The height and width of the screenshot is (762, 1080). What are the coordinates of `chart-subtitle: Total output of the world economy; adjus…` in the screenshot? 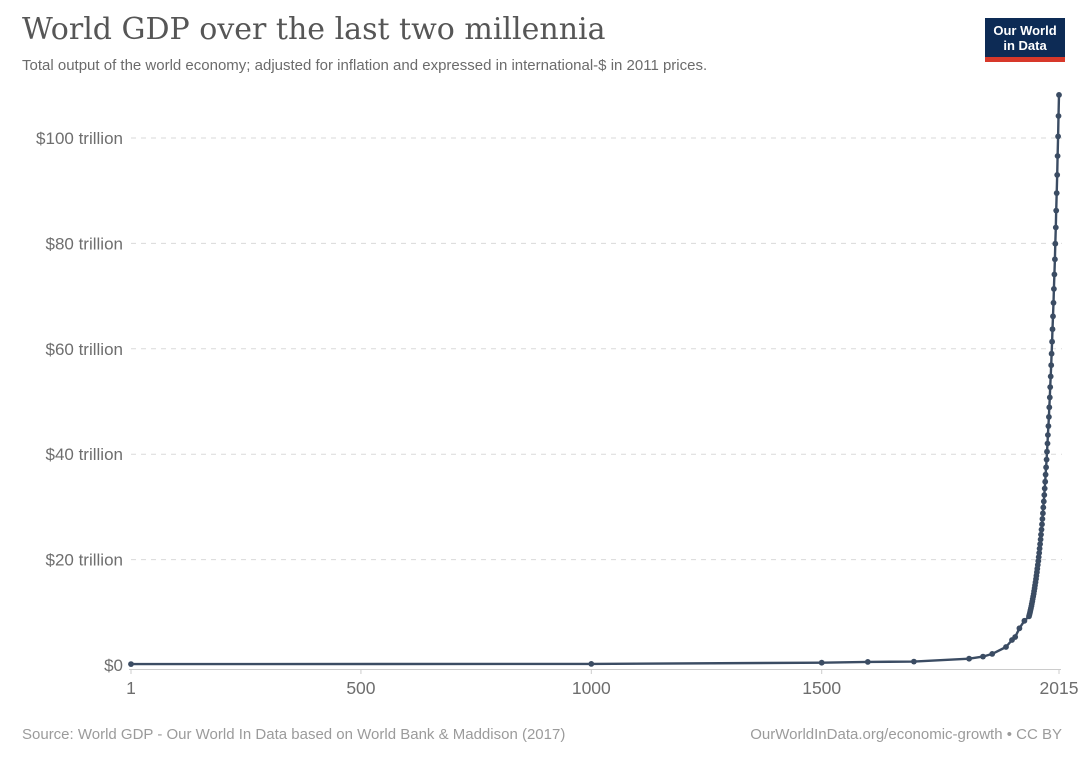 It's located at (365, 65).